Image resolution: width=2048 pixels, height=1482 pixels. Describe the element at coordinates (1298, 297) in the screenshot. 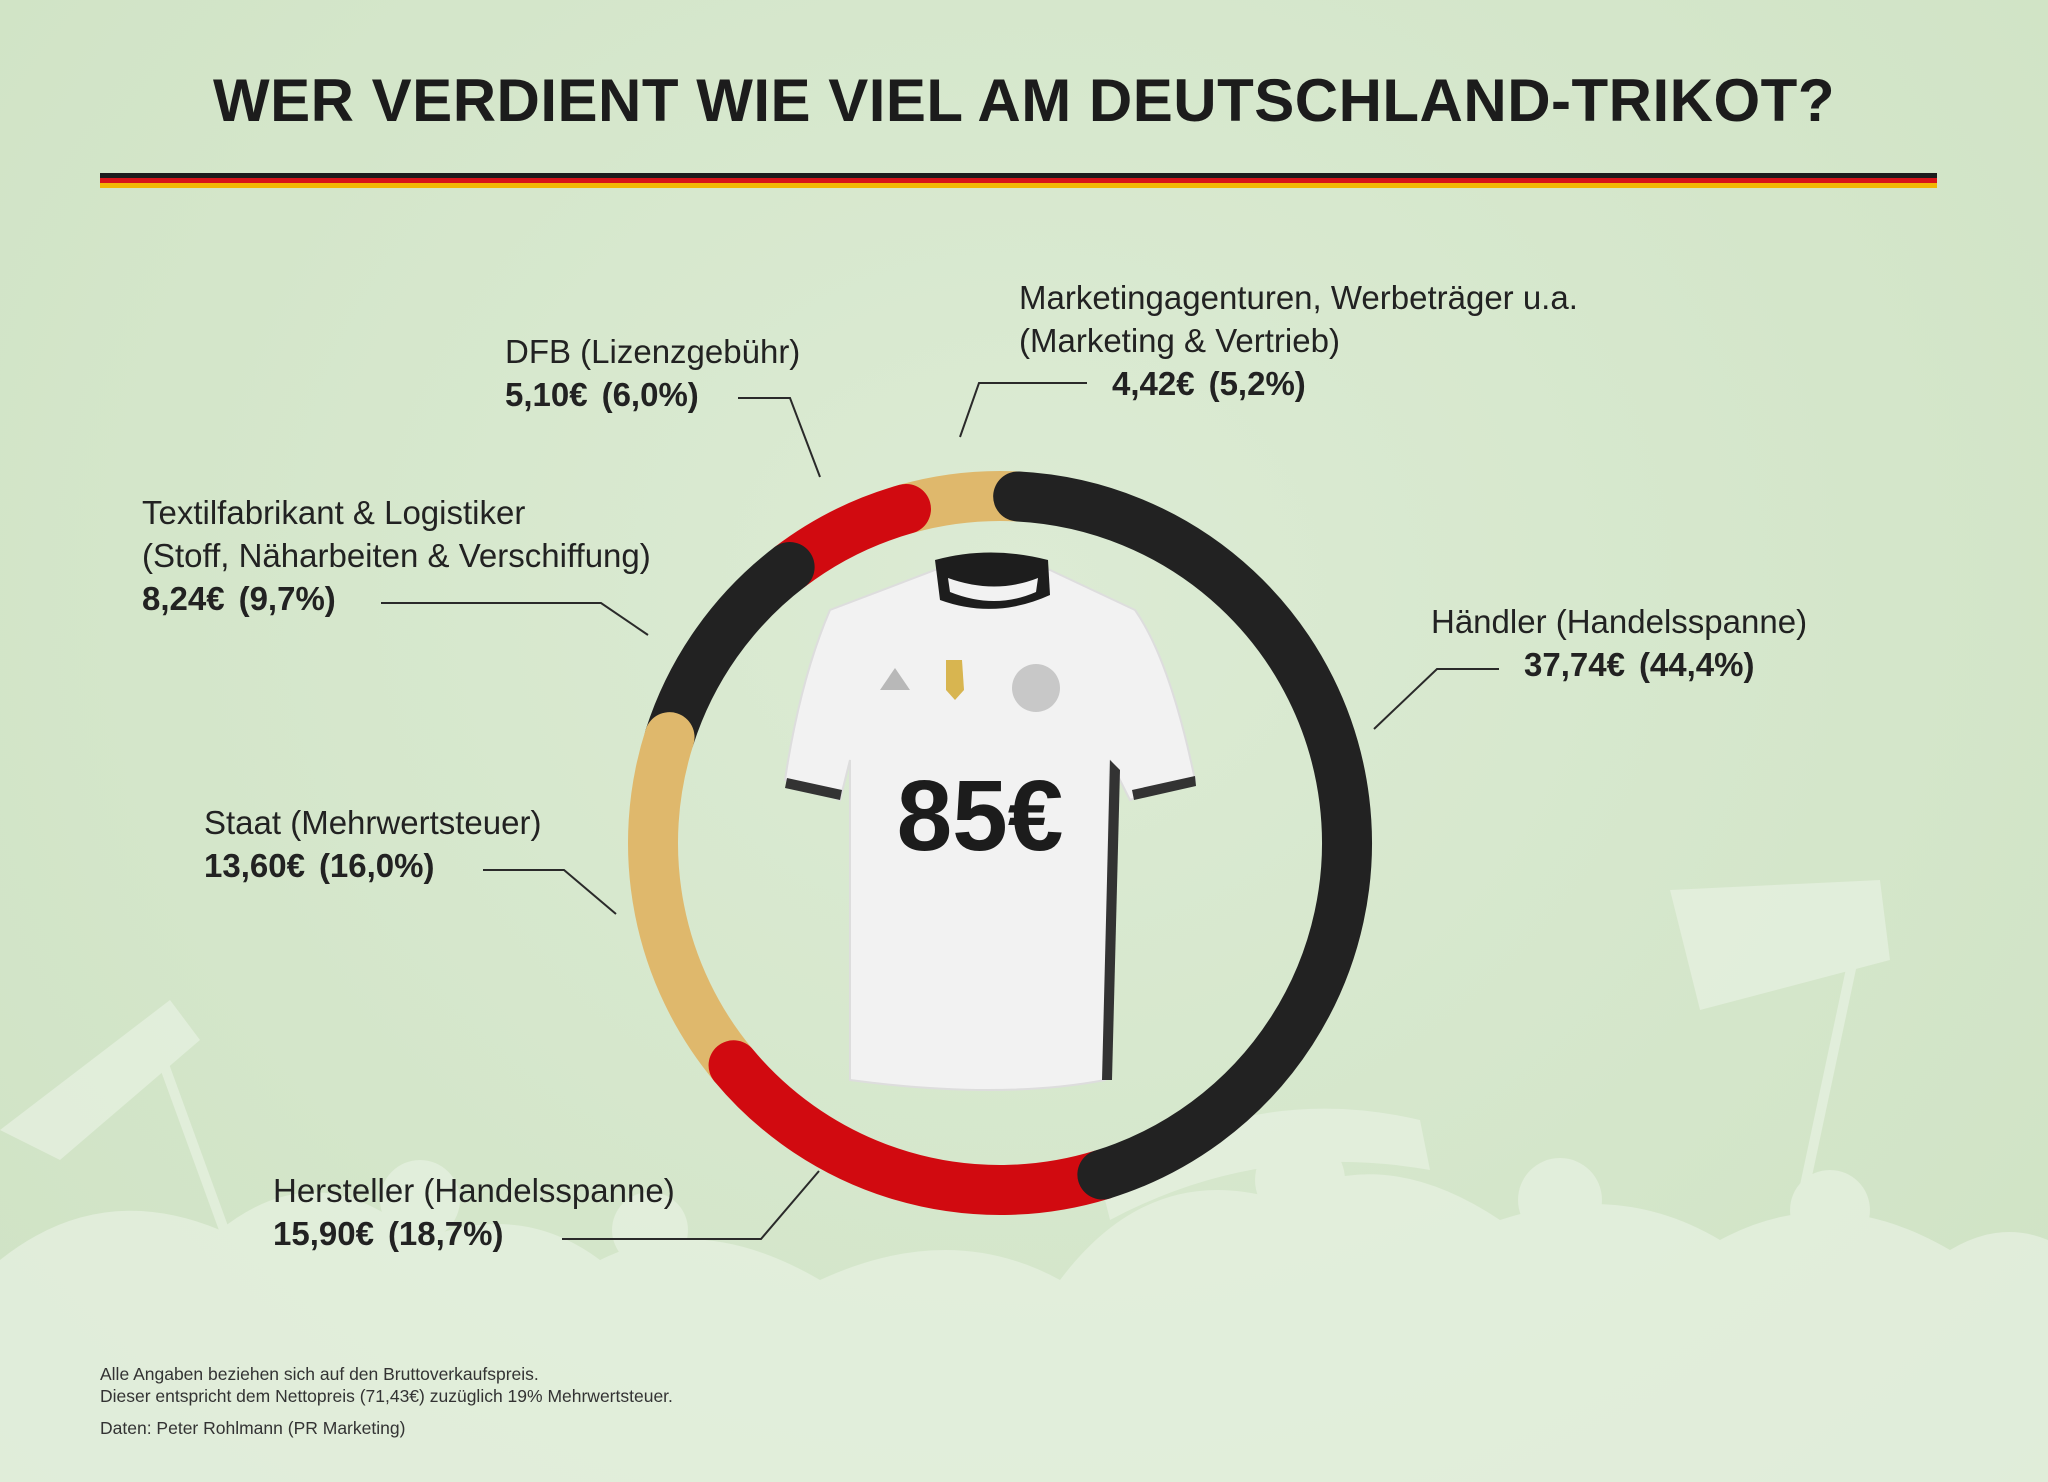

I see `label-text: Marketingagenturen, Werbeträger u.a.` at that location.